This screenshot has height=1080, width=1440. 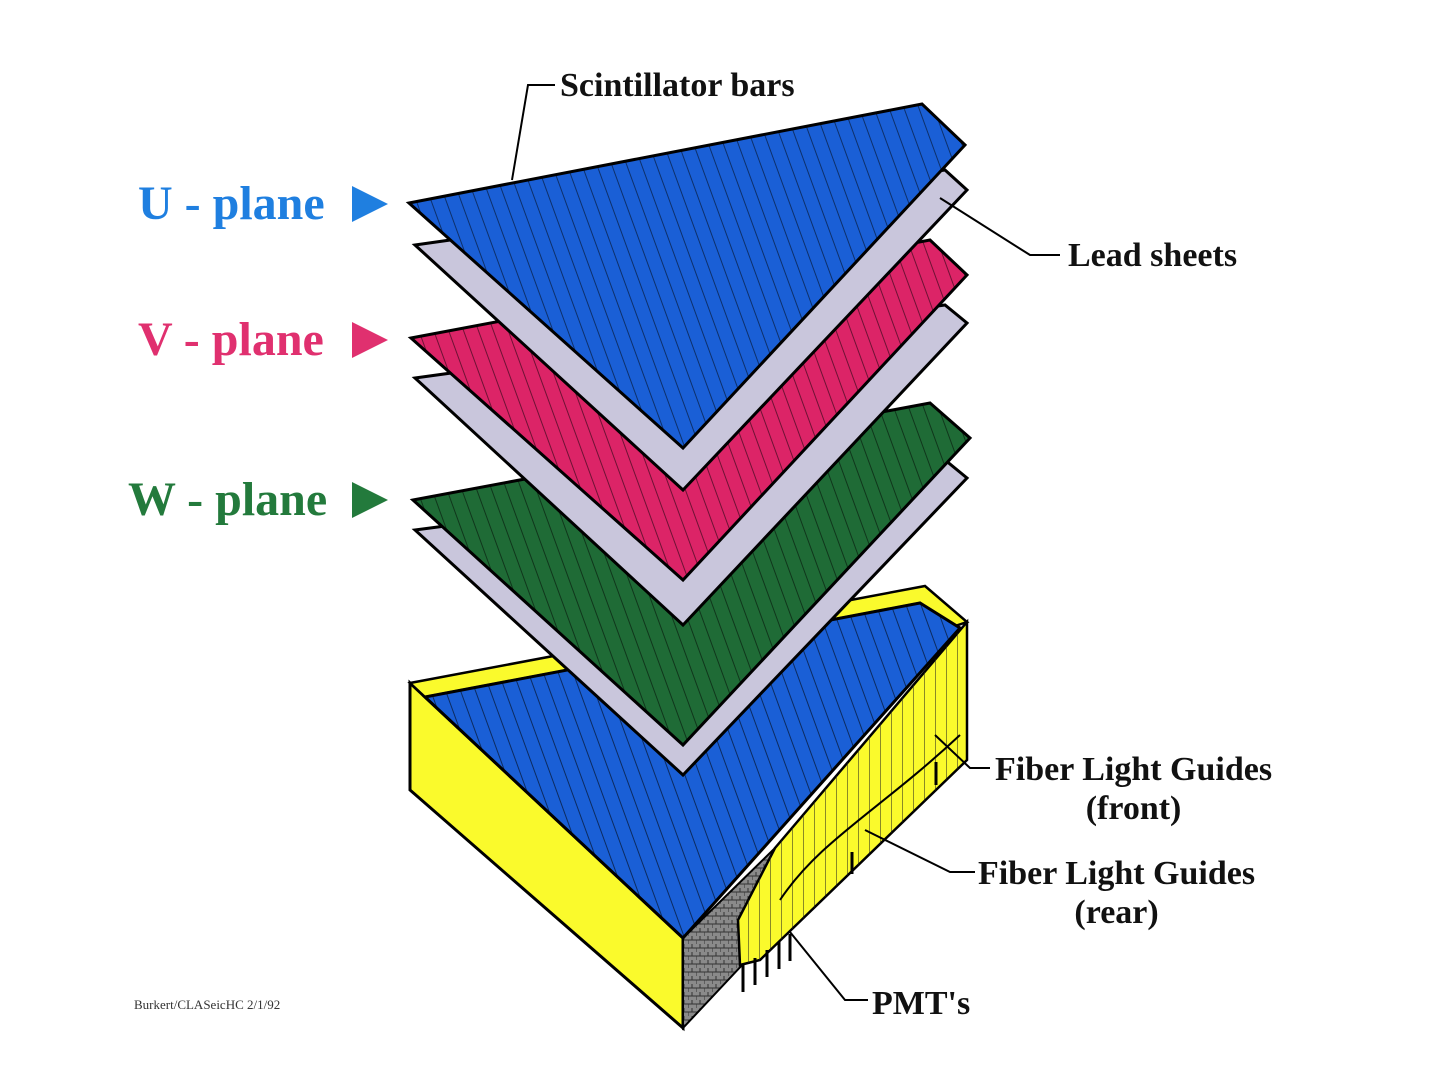 What do you see at coordinates (692, 770) in the screenshot?
I see `base-top-stripes` at bounding box center [692, 770].